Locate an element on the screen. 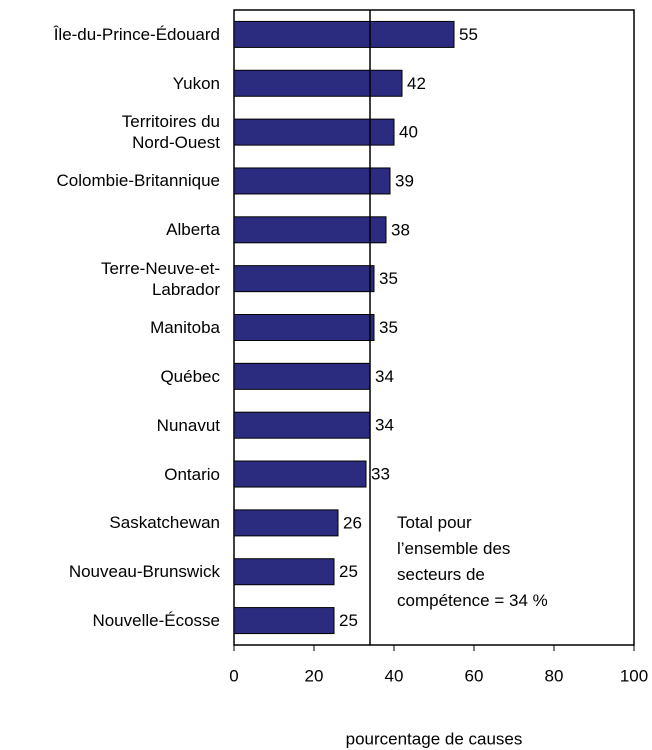 The image size is (652, 750). y-tick-label: Yukon is located at coordinates (196, 83).